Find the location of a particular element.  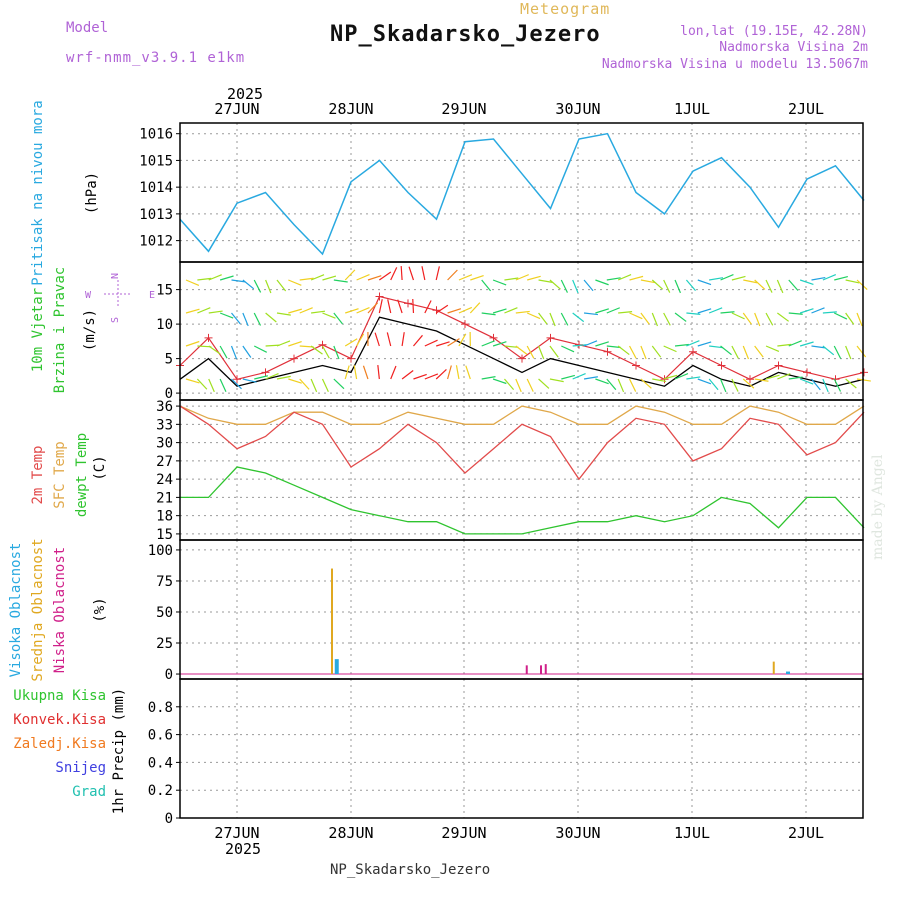

wind-speed-line is located at coordinates (522, 351).